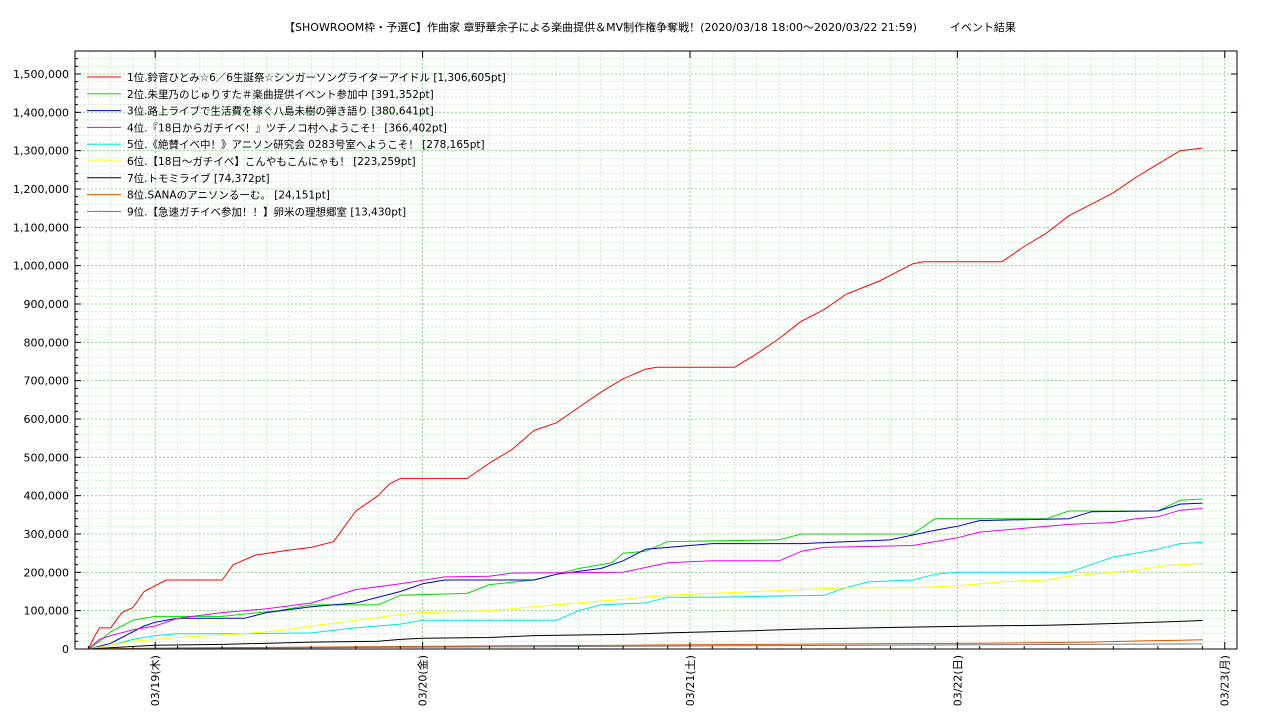  I want to click on x-tick-label: 03/20(金), so click(423, 680).